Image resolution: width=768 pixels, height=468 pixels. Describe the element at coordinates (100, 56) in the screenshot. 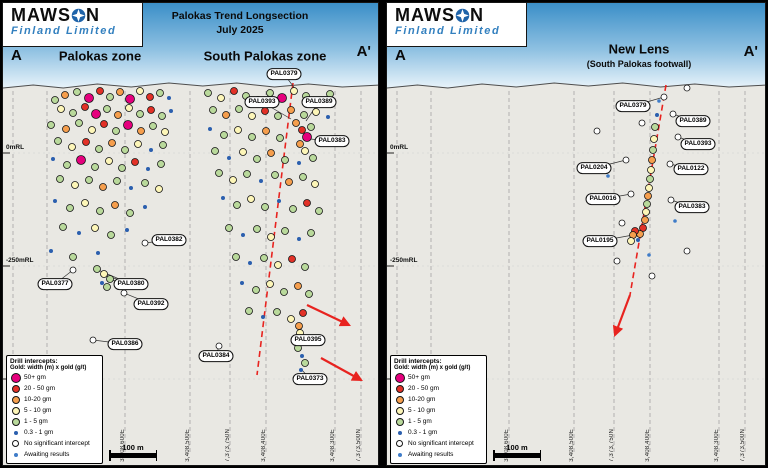

I see `zone-title: Palokas zone` at that location.